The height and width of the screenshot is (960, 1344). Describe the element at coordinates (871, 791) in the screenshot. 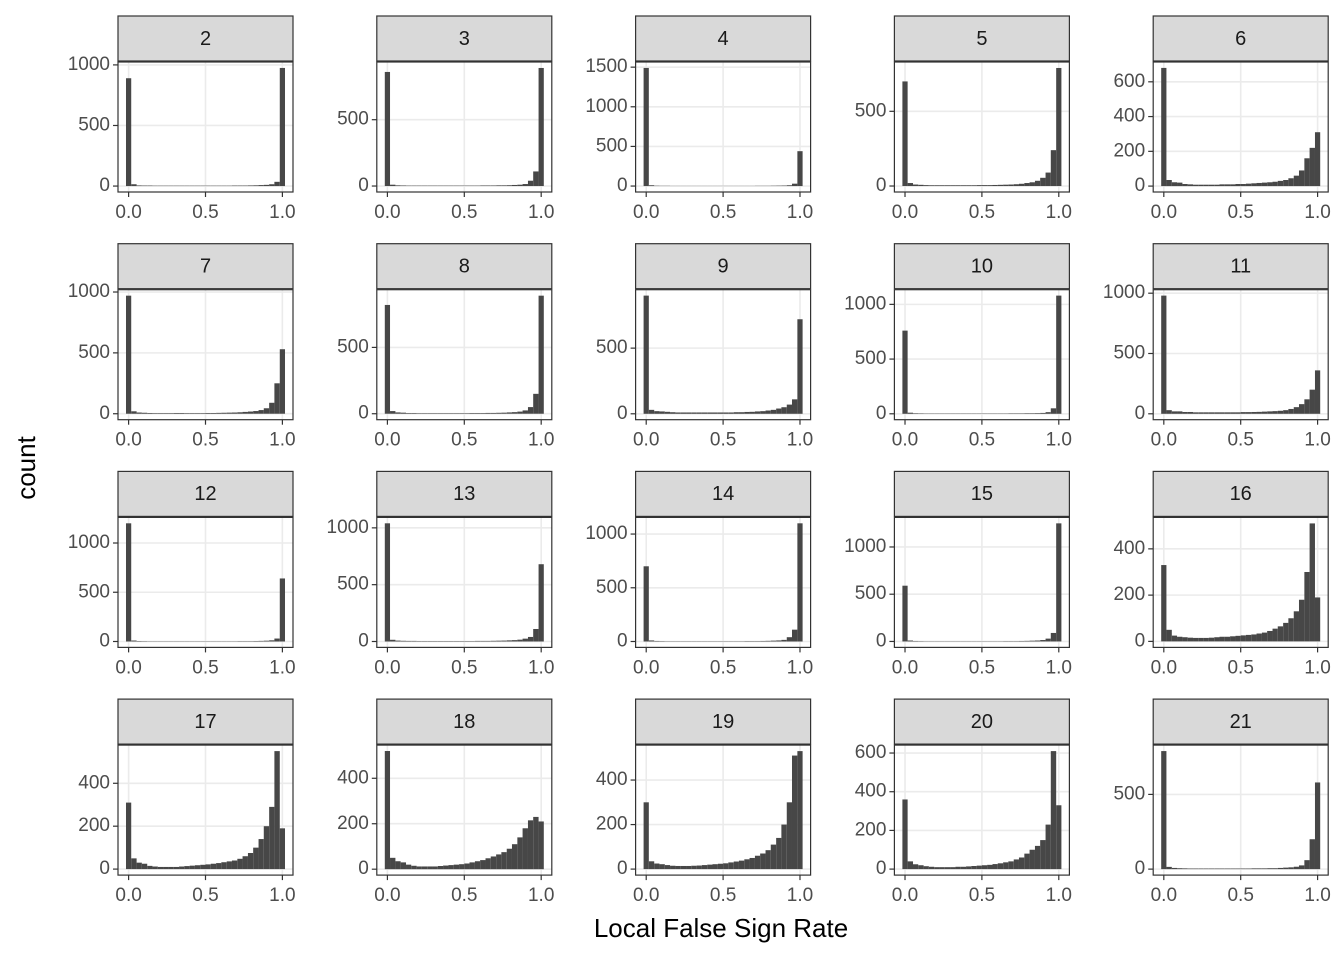

I see `y-tick-label: 400` at that location.